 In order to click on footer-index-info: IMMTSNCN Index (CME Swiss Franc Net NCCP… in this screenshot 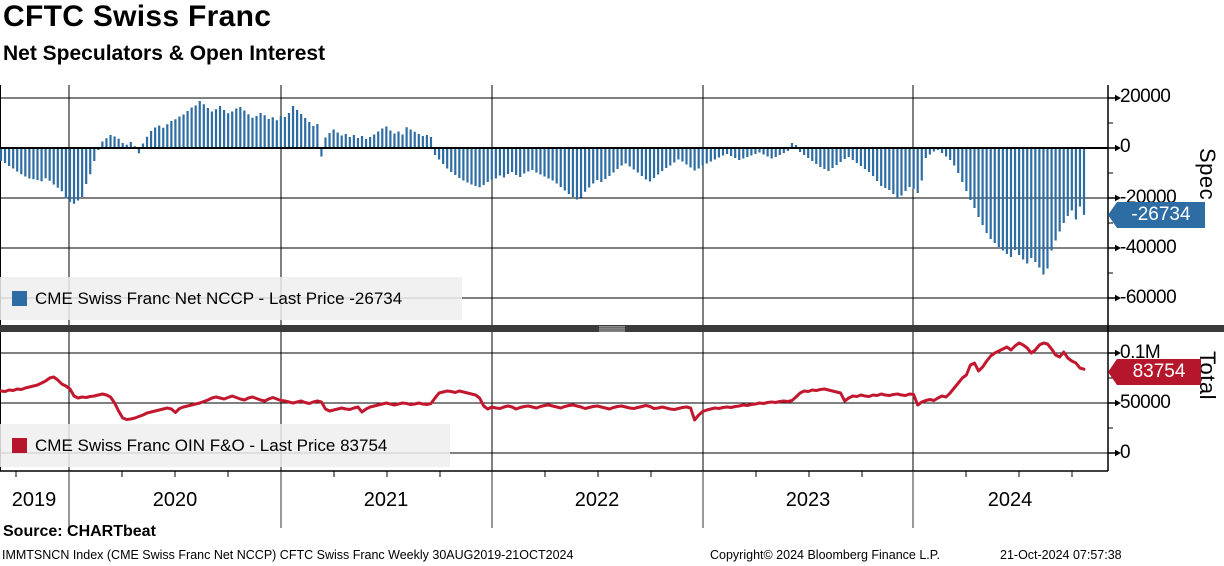, I will do `click(288, 555)`.